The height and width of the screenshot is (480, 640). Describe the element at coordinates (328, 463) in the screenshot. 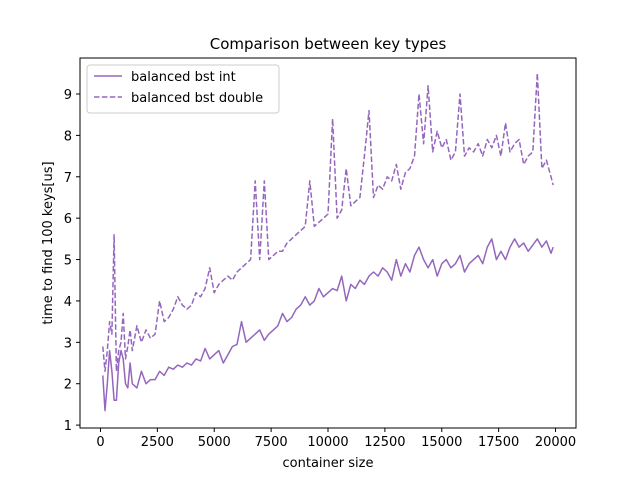

I see `x-axis-label: container size` at that location.